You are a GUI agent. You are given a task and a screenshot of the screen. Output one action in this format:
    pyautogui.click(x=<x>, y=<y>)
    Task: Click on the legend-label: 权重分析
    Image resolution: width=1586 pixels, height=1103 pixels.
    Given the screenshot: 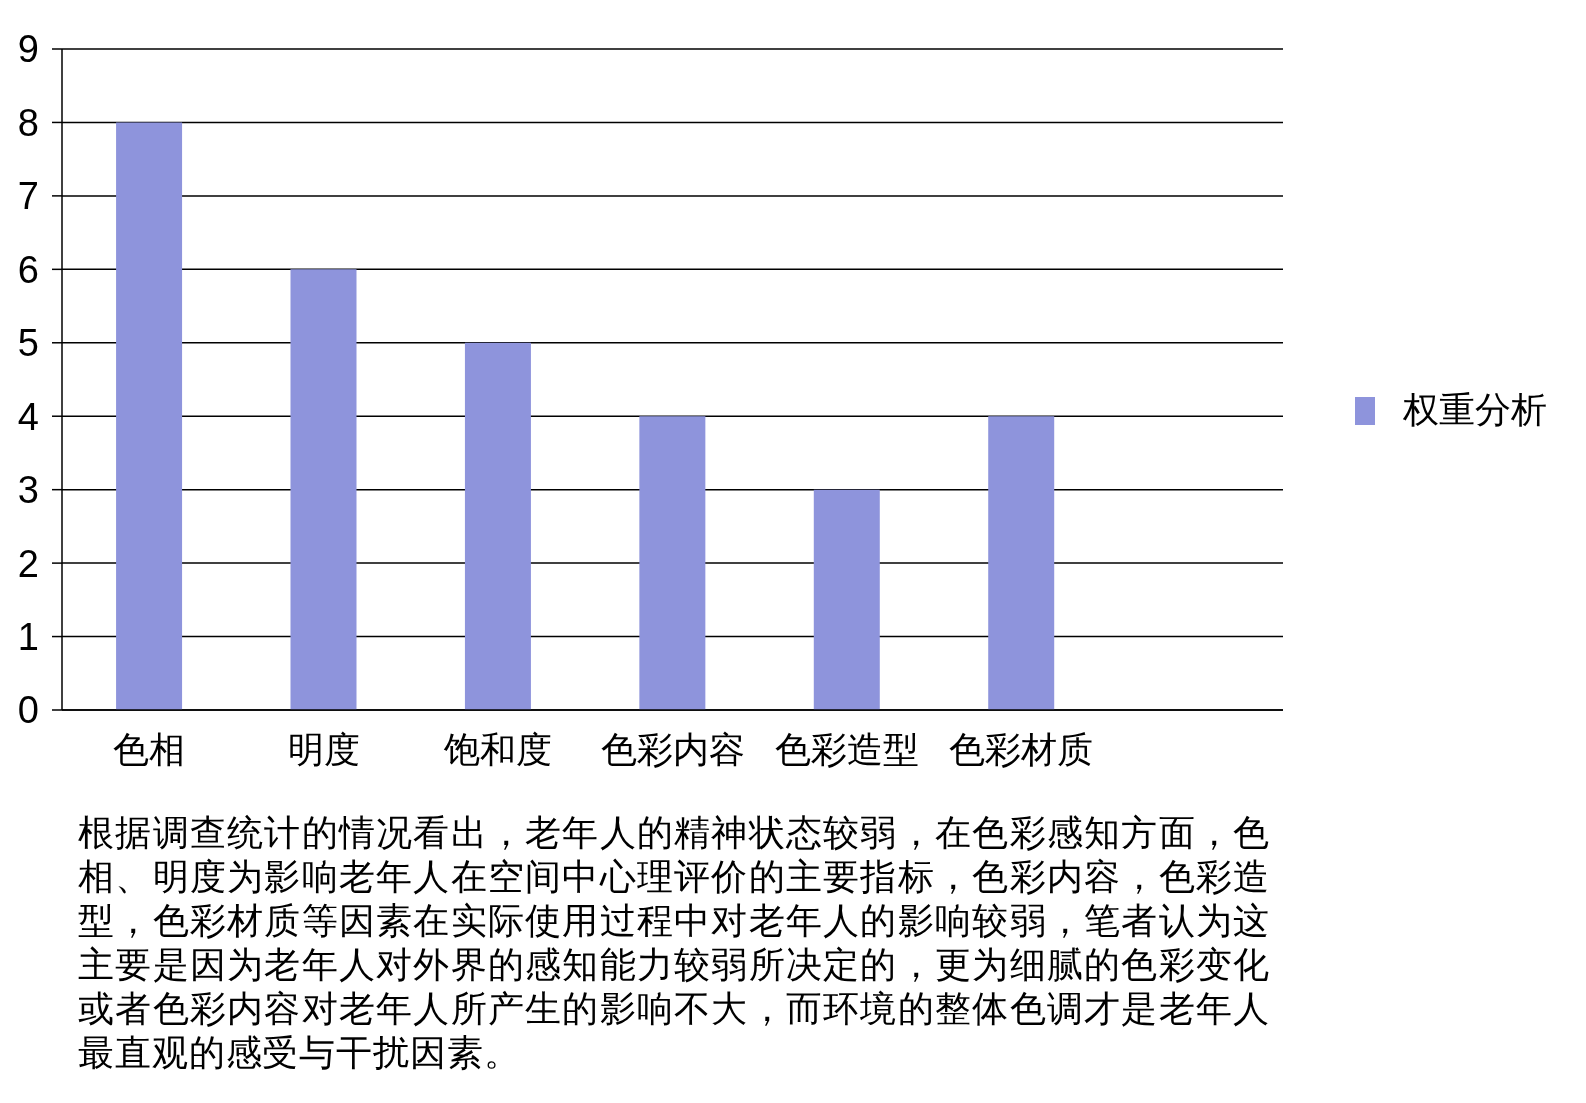 What is the action you would take?
    pyautogui.click(x=1475, y=410)
    